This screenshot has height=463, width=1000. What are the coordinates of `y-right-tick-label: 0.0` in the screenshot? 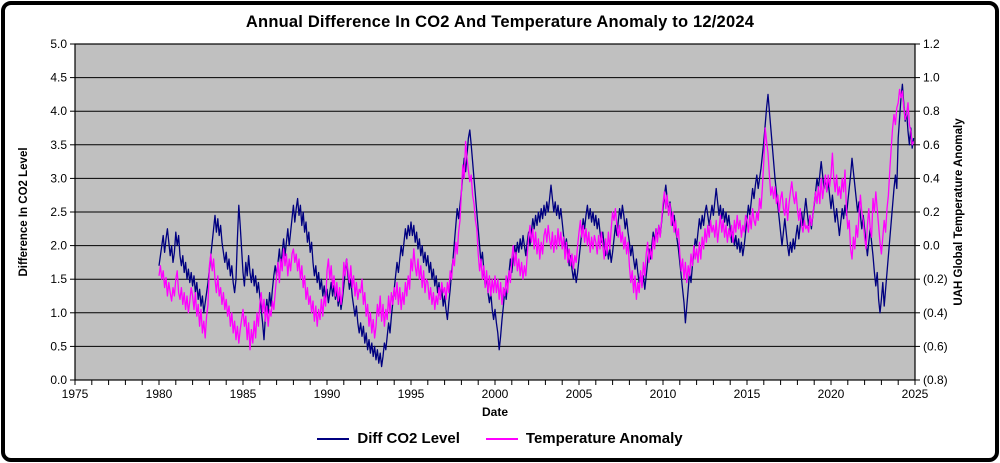 It's located at (931, 246).